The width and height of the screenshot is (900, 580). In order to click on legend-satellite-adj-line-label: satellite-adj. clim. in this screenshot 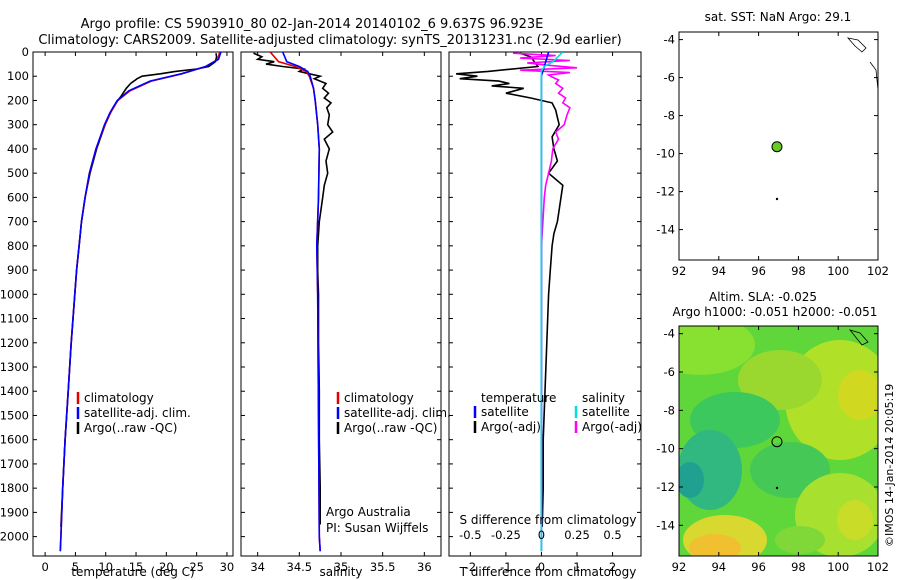, I will do `click(137, 413)`.